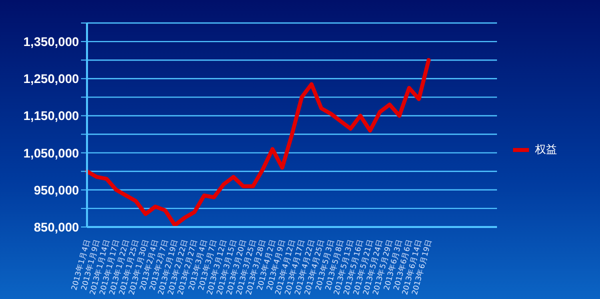 Image resolution: width=600 pixels, height=299 pixels. What do you see at coordinates (546, 149) in the screenshot?
I see `legend-label: 权益` at bounding box center [546, 149].